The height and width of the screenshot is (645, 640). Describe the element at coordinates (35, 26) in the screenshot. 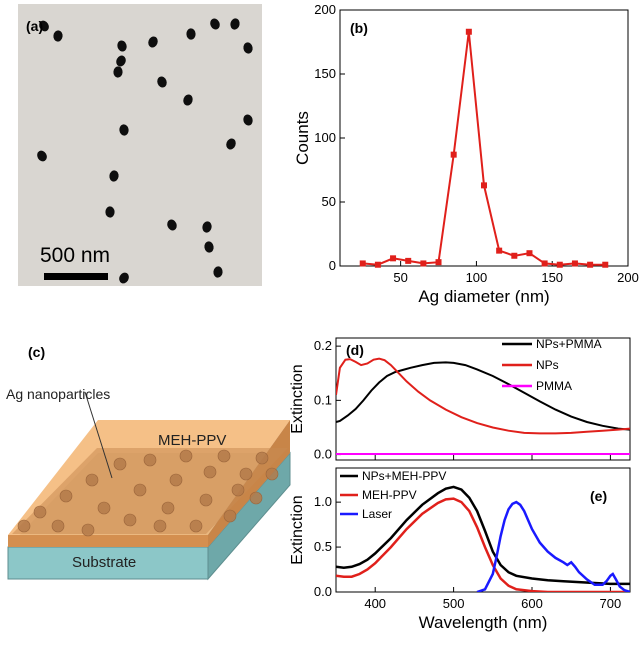

I see `panel-a-label: (a)` at that location.